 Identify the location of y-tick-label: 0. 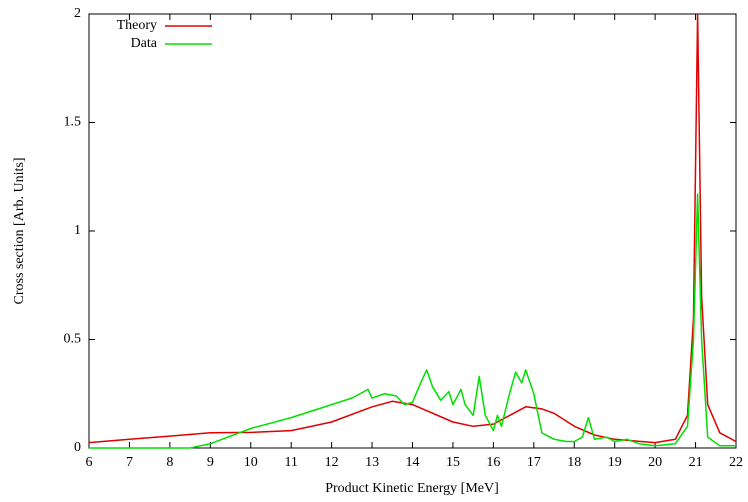
(77, 447).